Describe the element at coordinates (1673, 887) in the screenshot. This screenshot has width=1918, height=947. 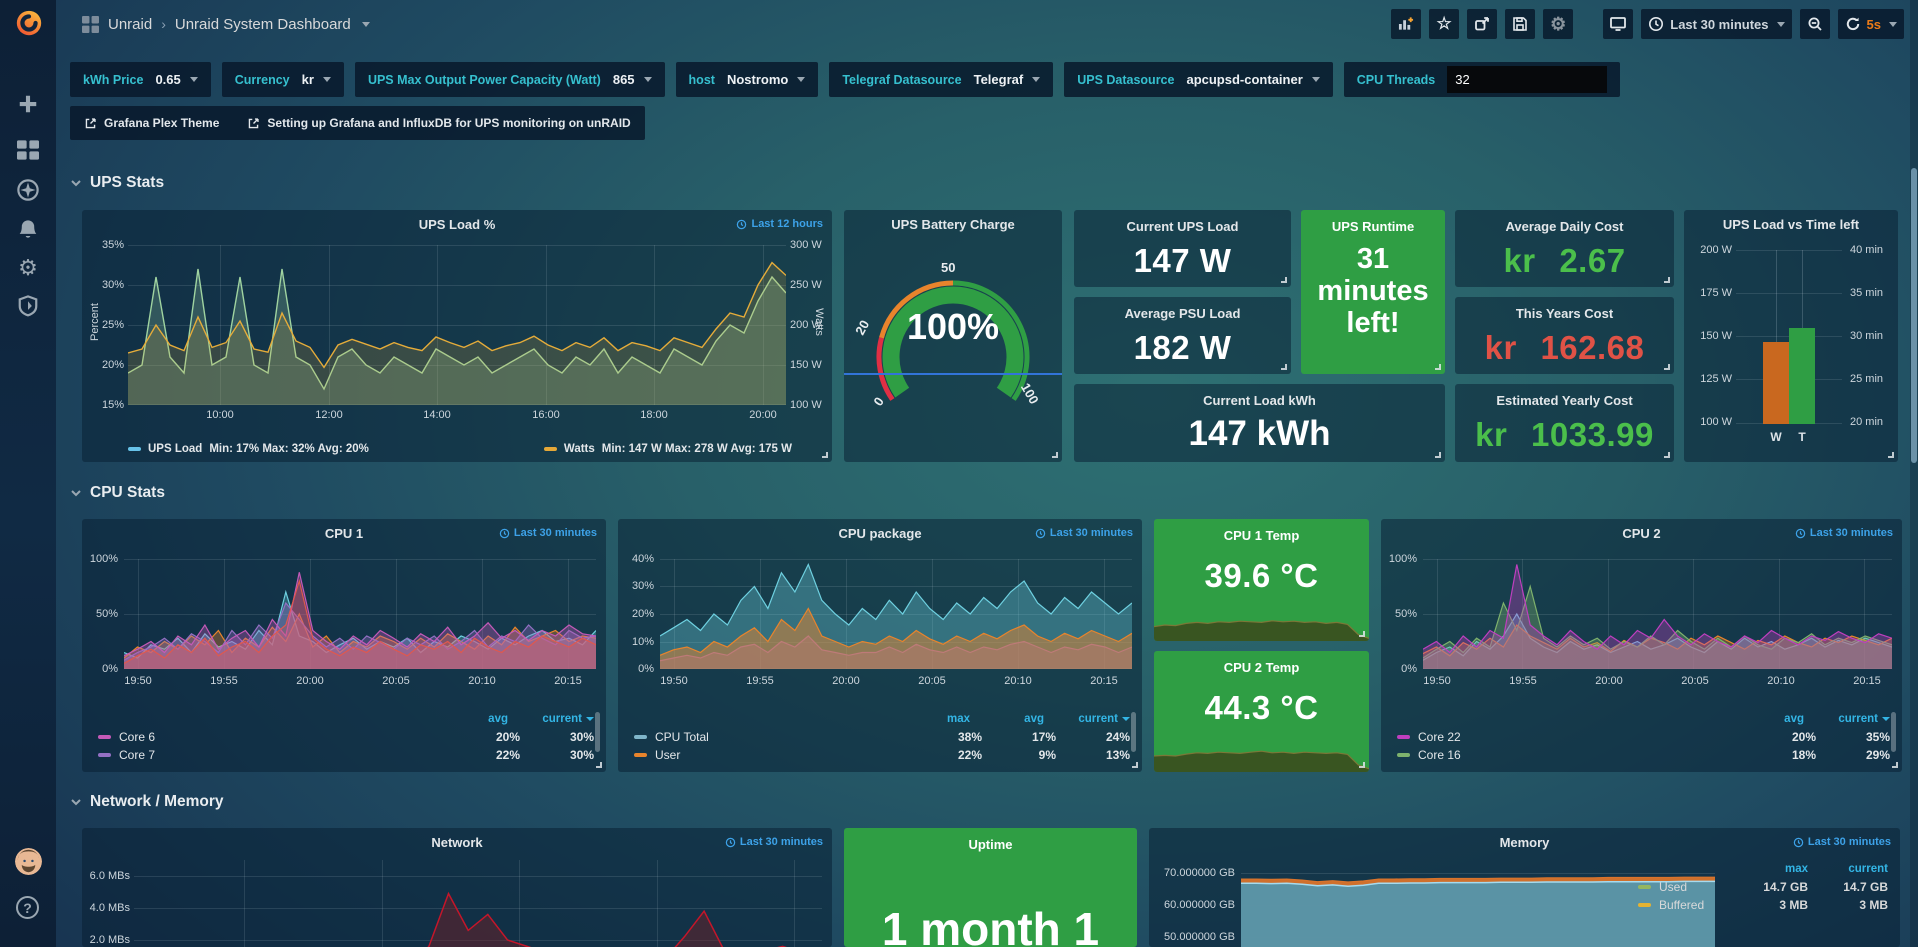
I see `legend-series-label: Used` at that location.